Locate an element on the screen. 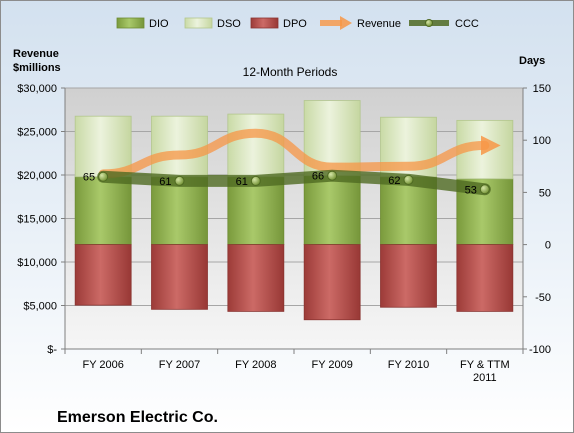 The height and width of the screenshot is (433, 574). ccc-data-label-0: 65 is located at coordinates (89, 178).